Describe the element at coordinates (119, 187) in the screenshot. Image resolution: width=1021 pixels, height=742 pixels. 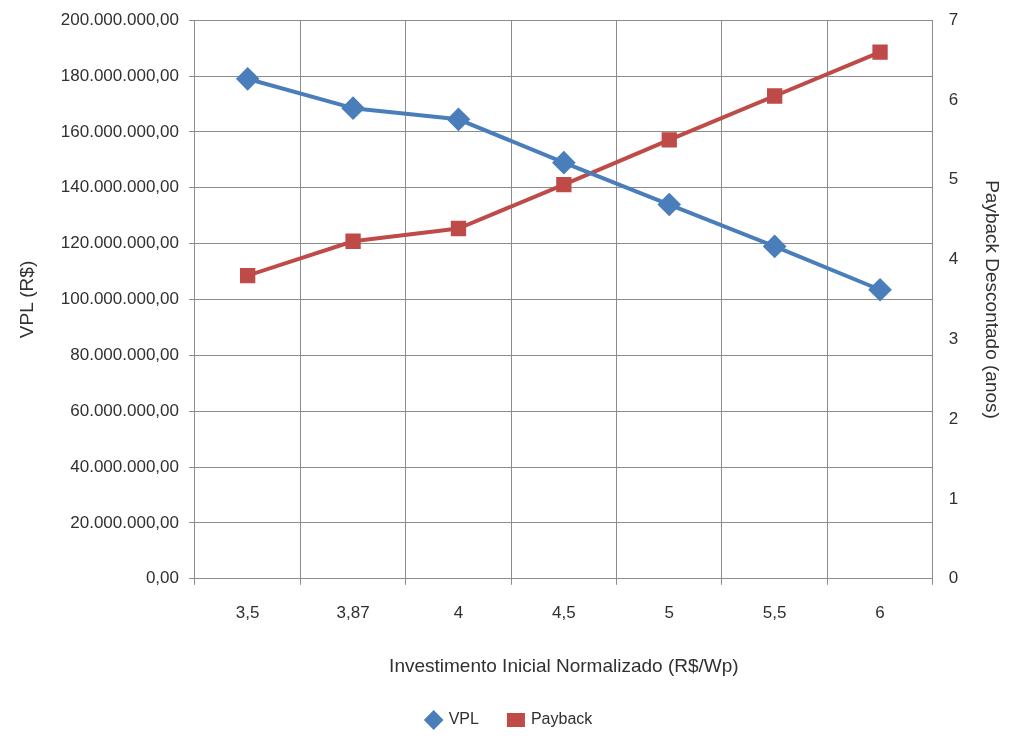
I see `y-tick-label: 140.000.000,00` at that location.